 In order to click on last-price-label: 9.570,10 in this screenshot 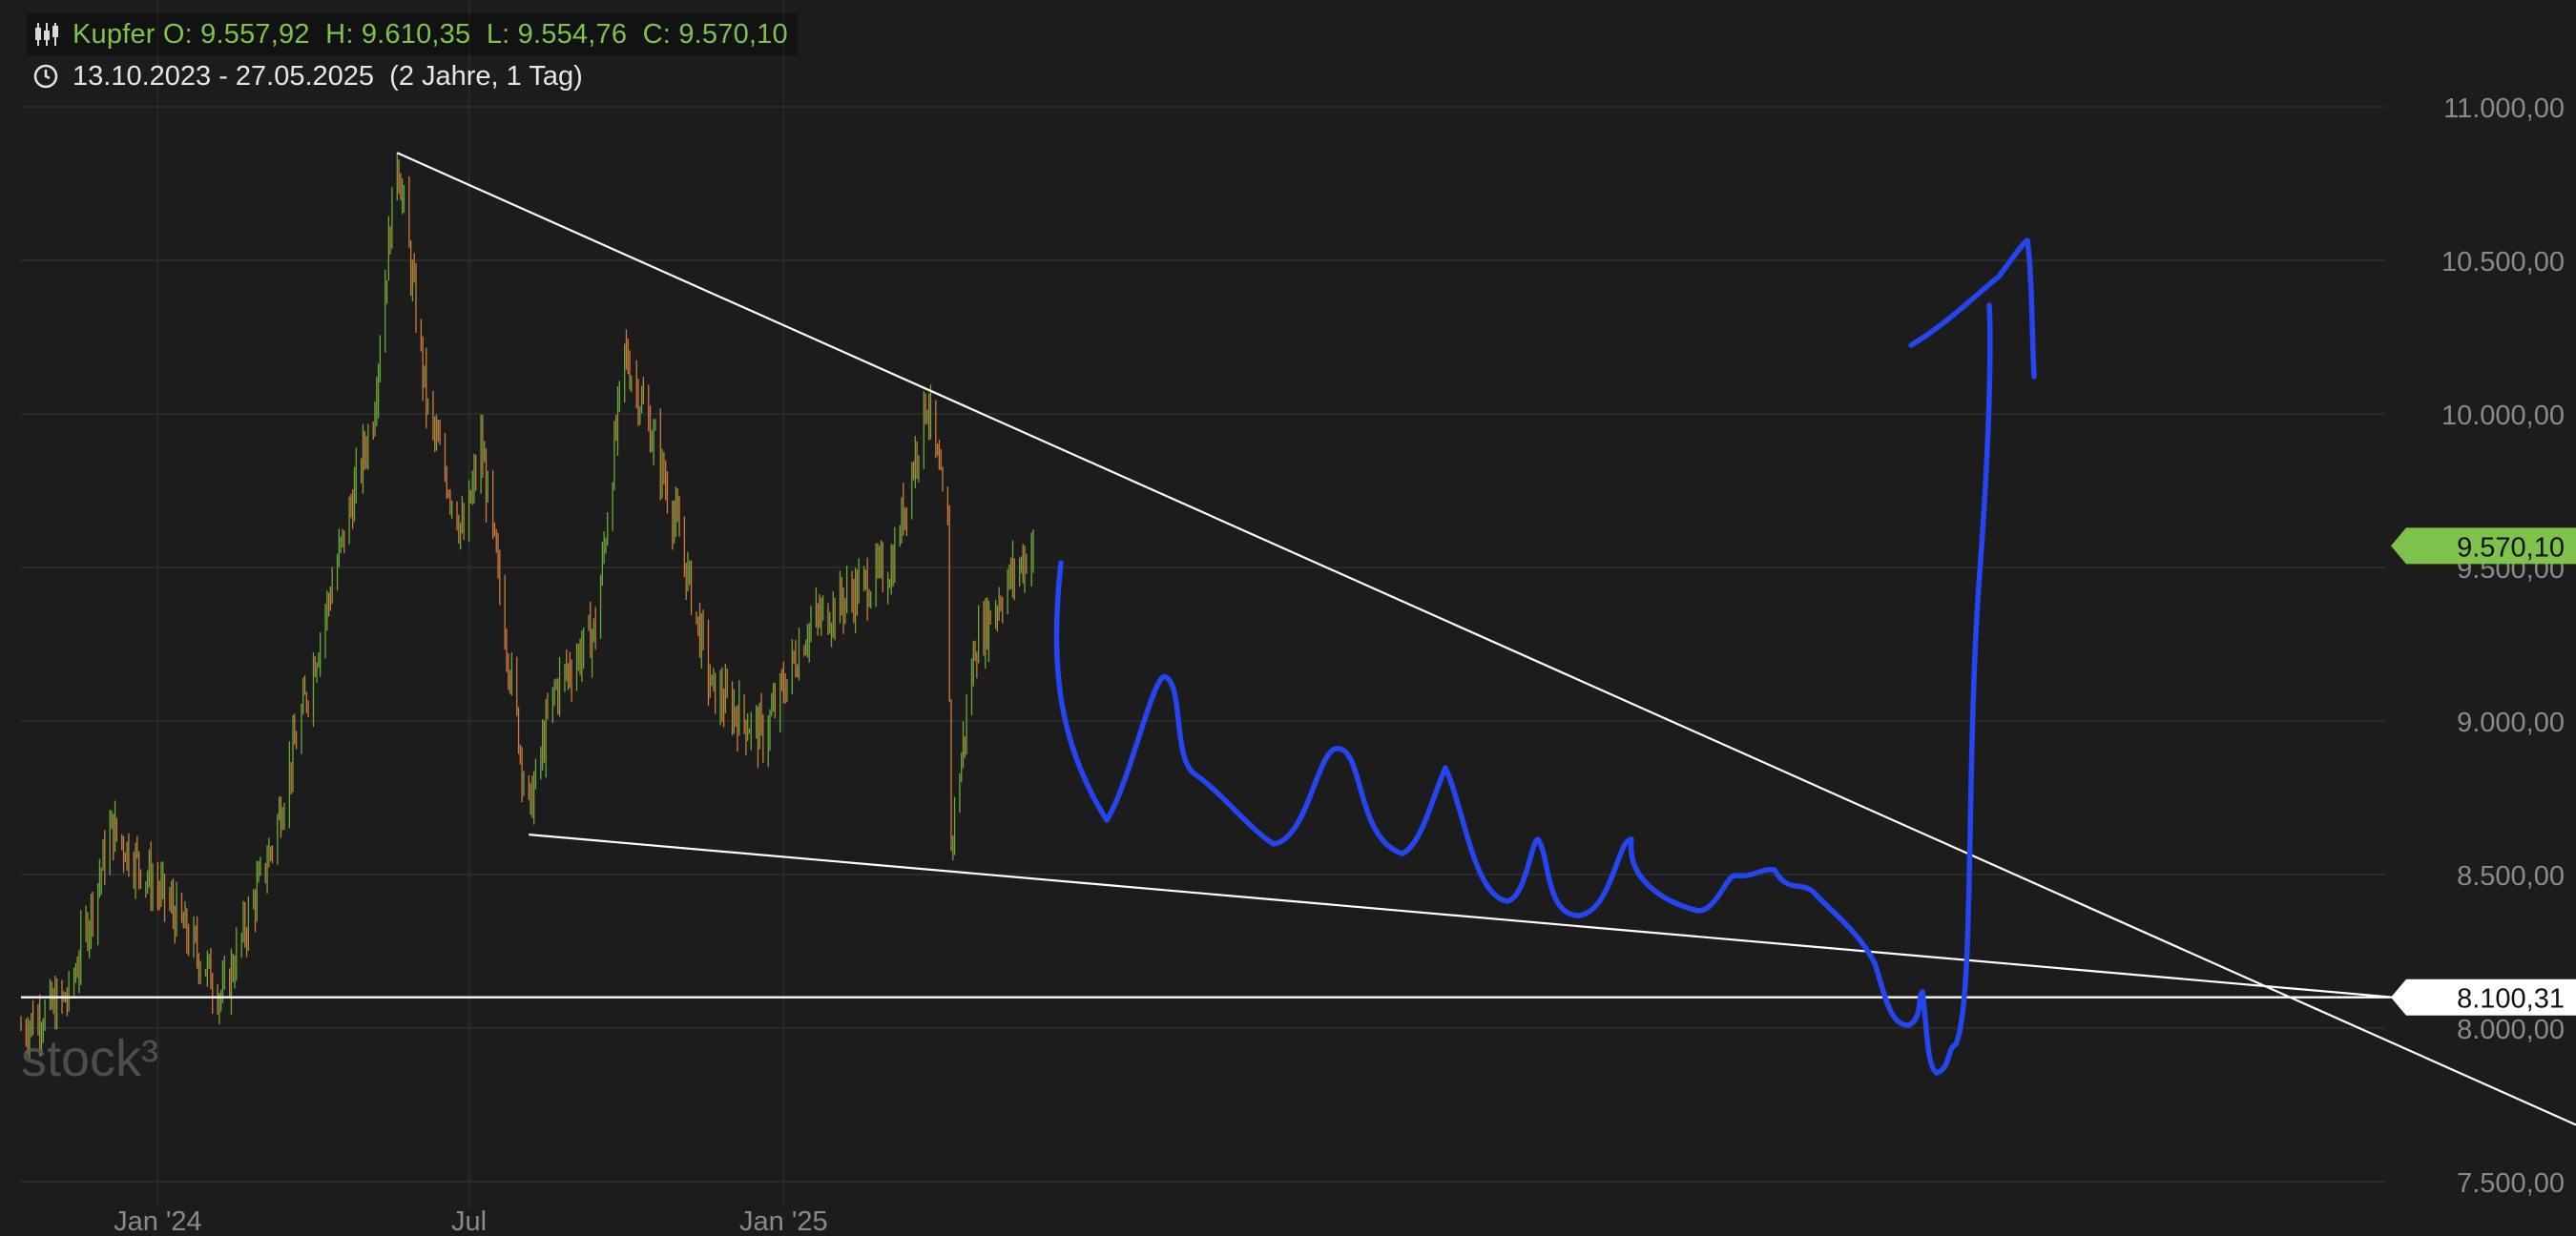, I will do `click(2511, 547)`.